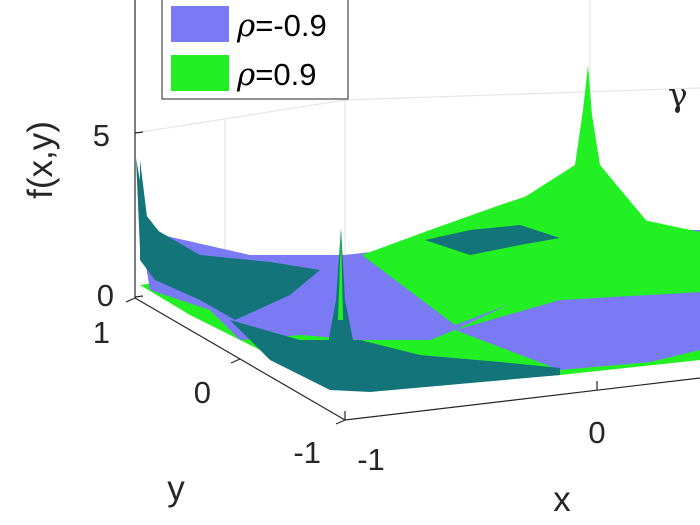  What do you see at coordinates (678, 94) in the screenshot?
I see `corner-label-gamma: γ` at bounding box center [678, 94].